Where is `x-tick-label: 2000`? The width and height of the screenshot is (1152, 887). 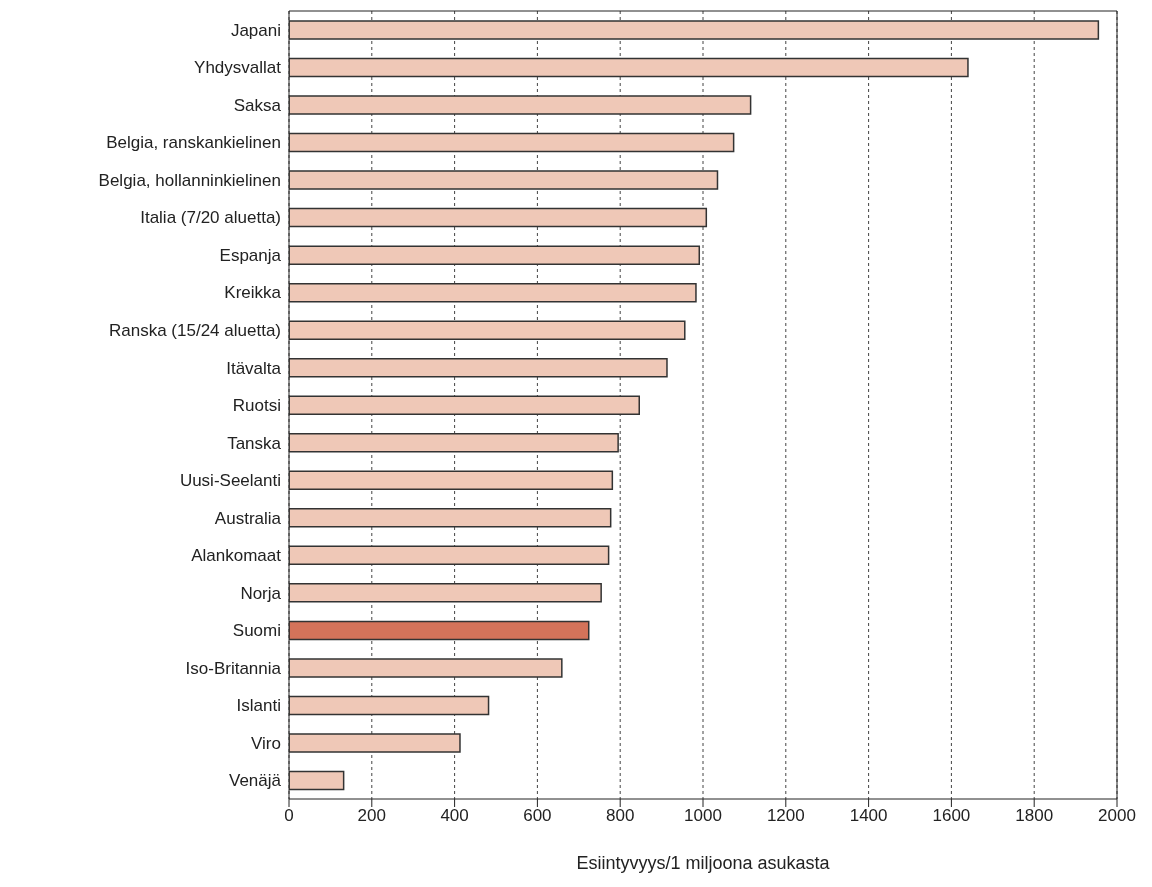 x-tick-label: 2000 is located at coordinates (1117, 816).